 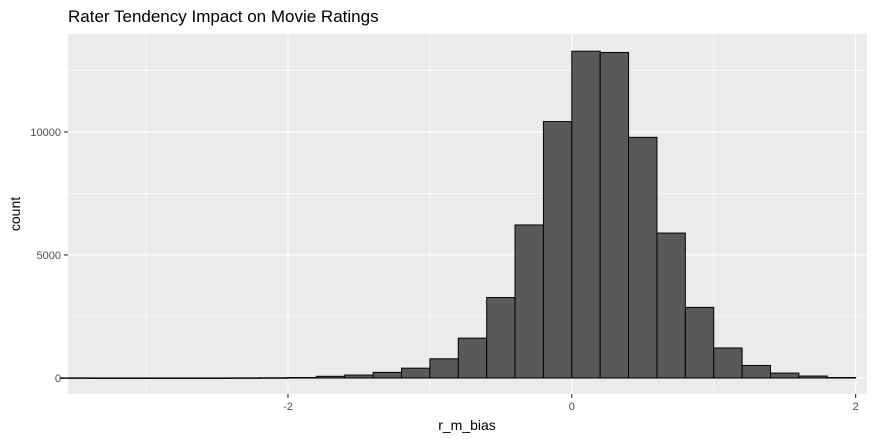 What do you see at coordinates (288, 407) in the screenshot?
I see `x-tick-label: -2` at bounding box center [288, 407].